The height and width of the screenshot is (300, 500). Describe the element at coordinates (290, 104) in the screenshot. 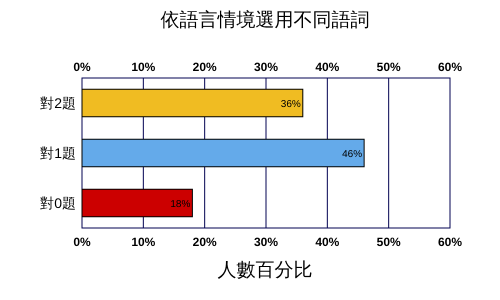

I see `data-label: 36%` at that location.